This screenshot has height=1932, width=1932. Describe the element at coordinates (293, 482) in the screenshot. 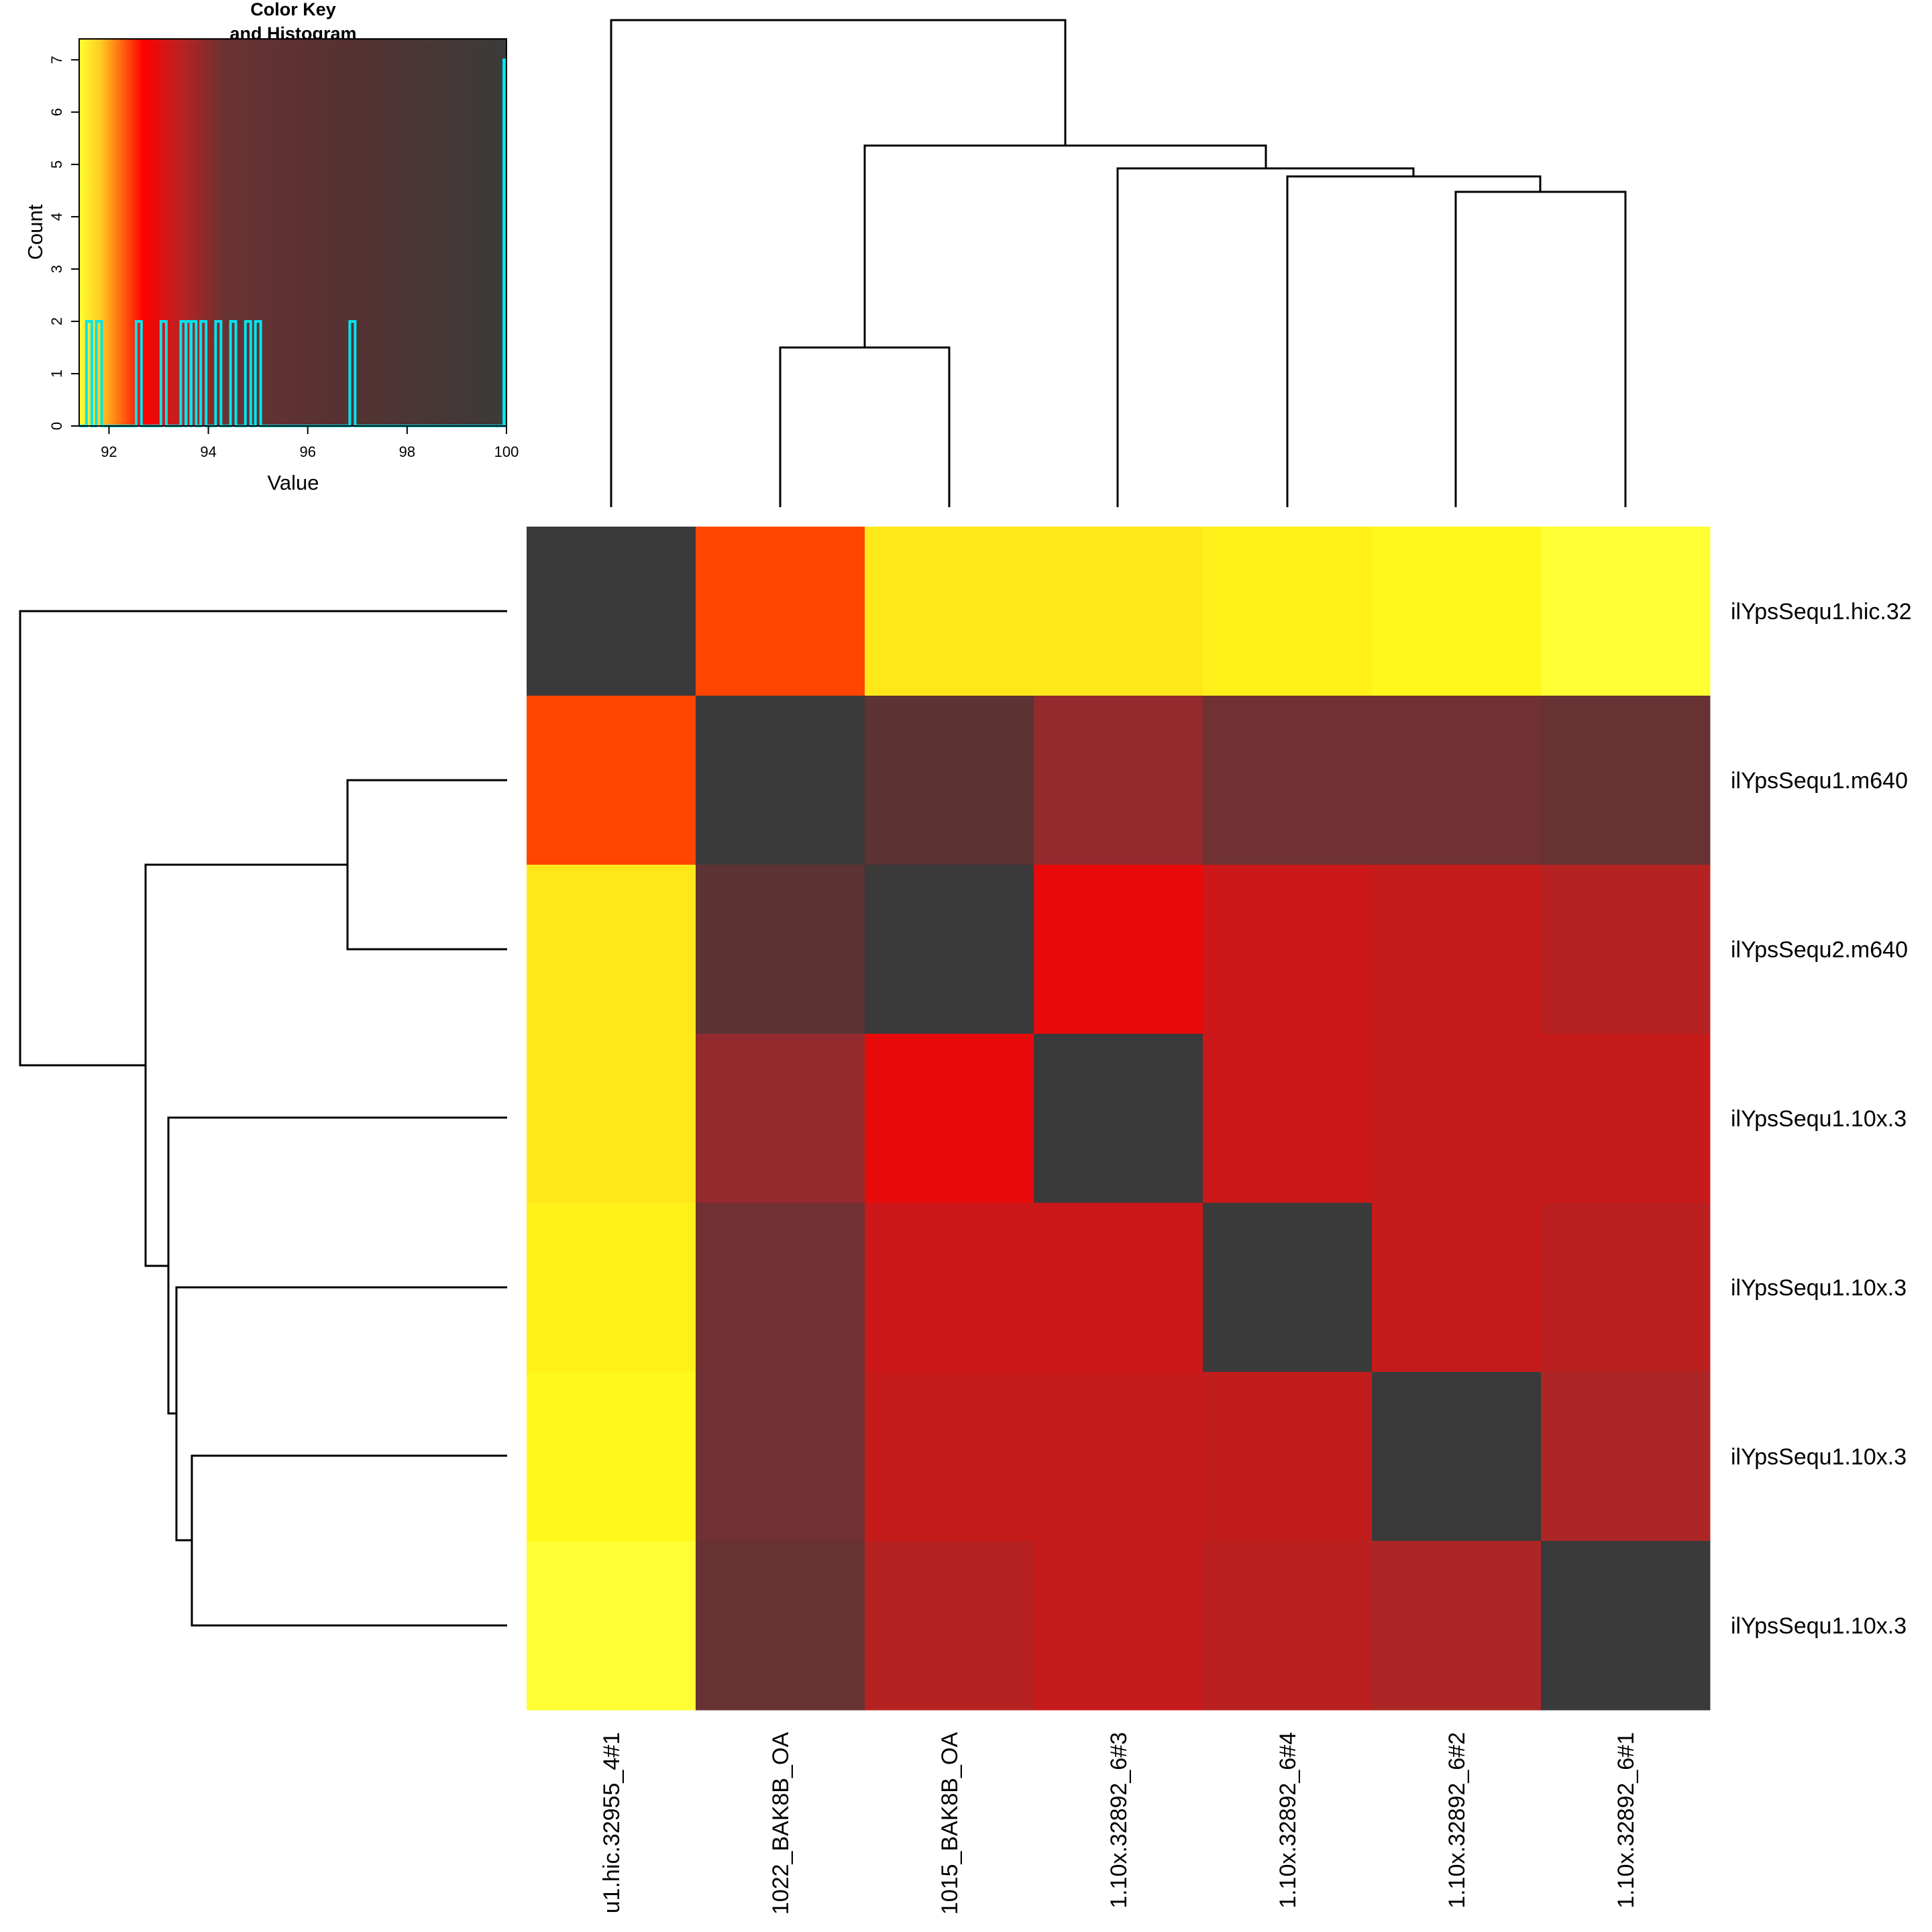

I see `color-key-xlabel: Value` at that location.